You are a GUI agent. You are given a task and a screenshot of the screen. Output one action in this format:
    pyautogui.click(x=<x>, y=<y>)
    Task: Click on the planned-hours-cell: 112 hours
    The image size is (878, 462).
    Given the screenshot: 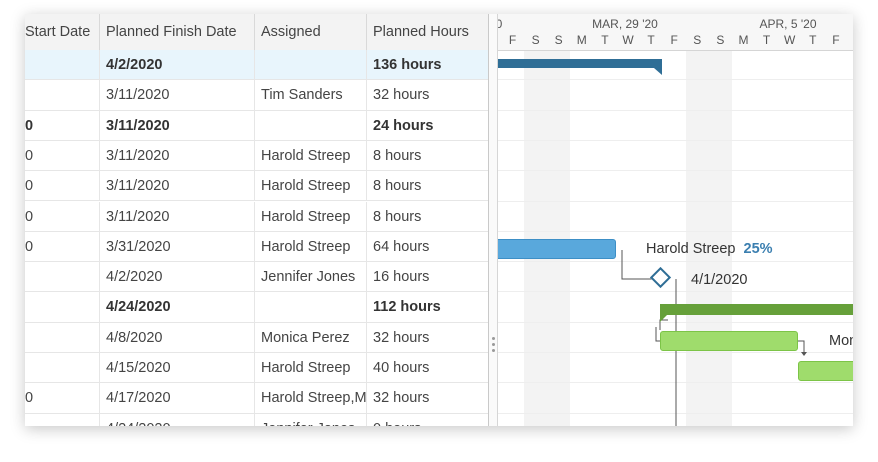 What is the action you would take?
    pyautogui.click(x=407, y=307)
    